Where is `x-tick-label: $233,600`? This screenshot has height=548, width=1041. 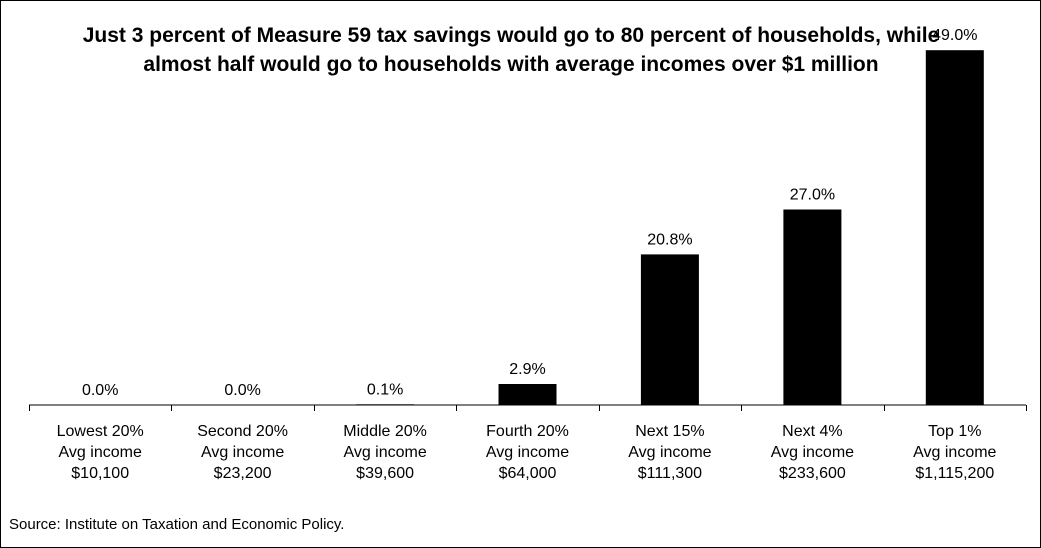
x-tick-label: $233,600 is located at coordinates (812, 473).